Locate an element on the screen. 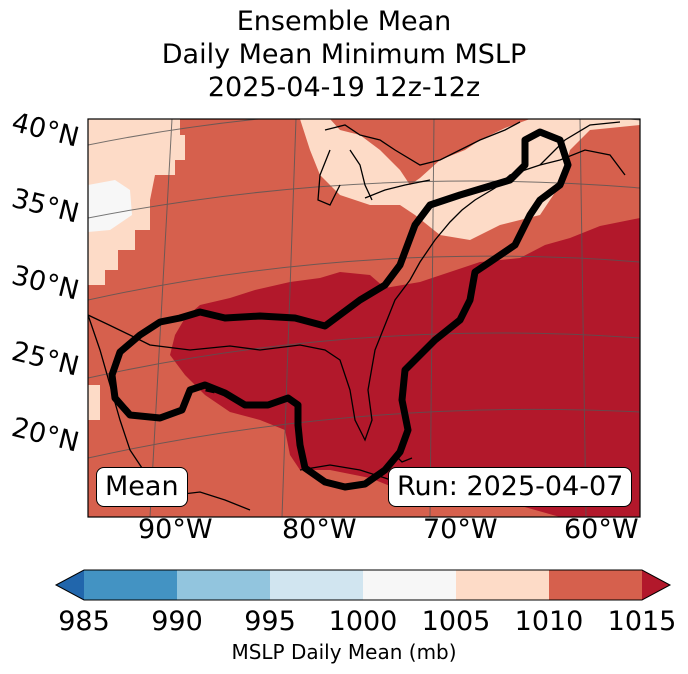 This screenshot has width=688, height=674. colorbar-tick-1000: 1000 is located at coordinates (363, 621).